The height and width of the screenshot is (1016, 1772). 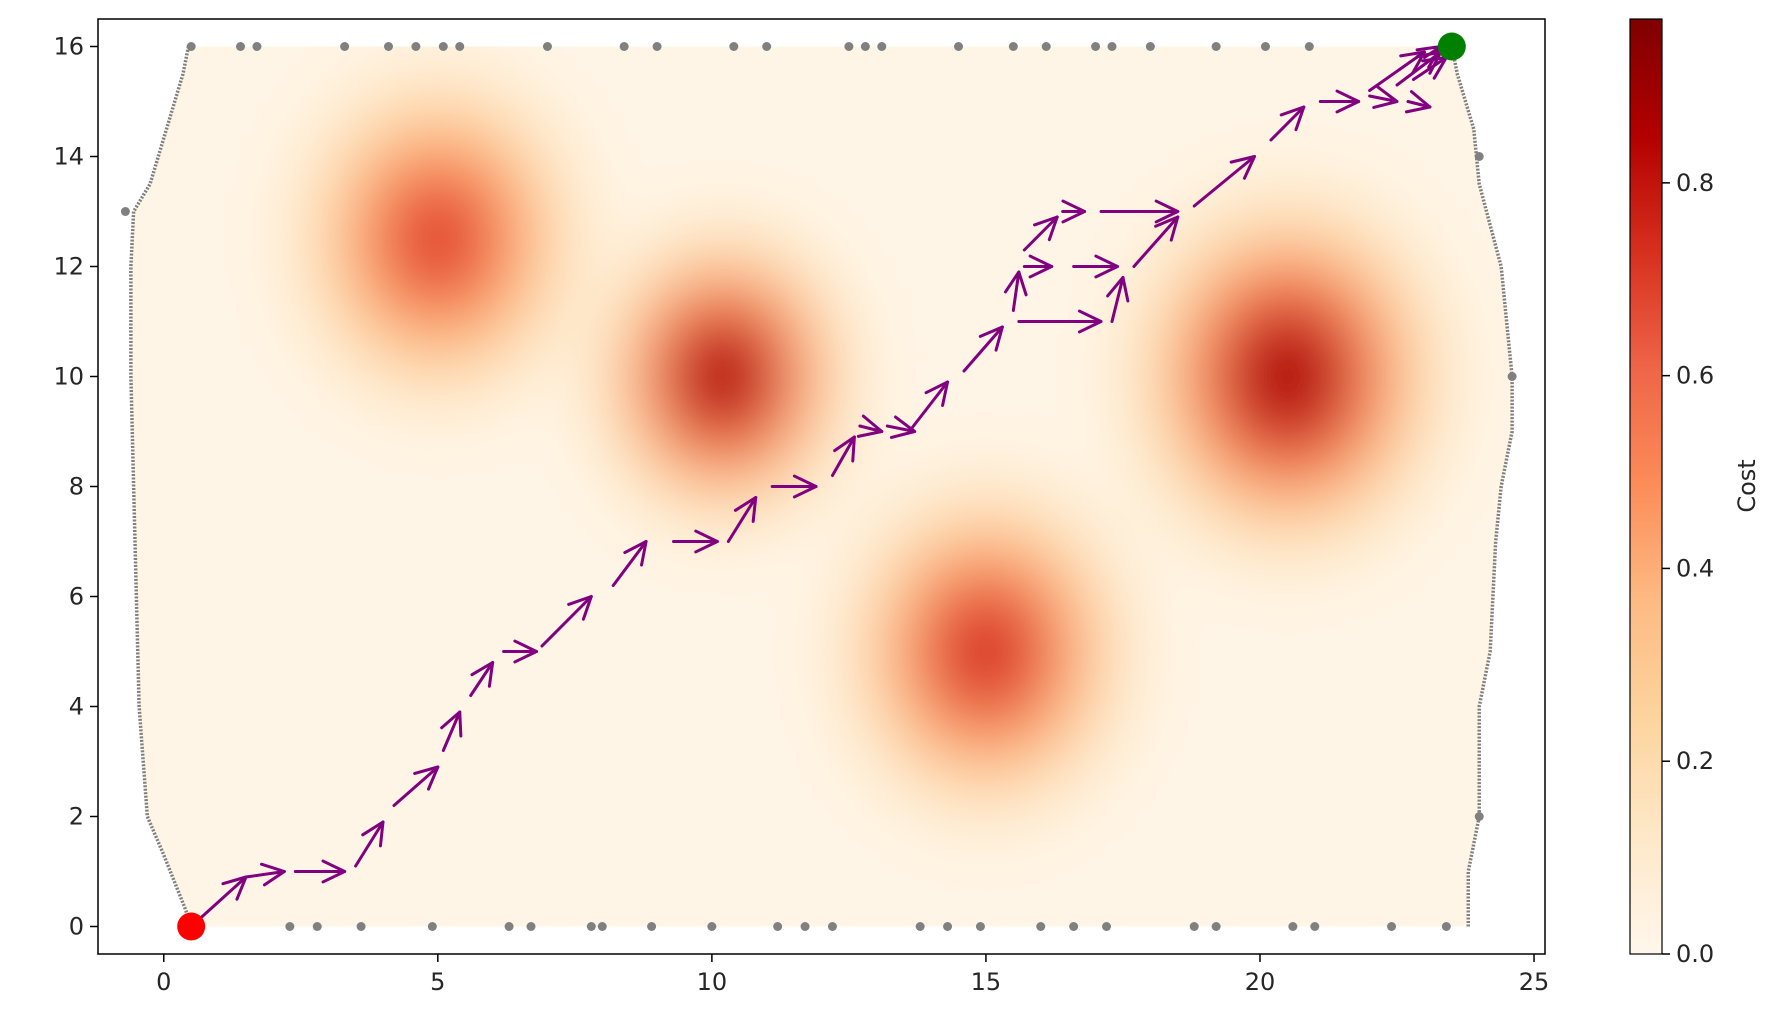 What do you see at coordinates (437, 982) in the screenshot?
I see `x-tick-label: 5` at bounding box center [437, 982].